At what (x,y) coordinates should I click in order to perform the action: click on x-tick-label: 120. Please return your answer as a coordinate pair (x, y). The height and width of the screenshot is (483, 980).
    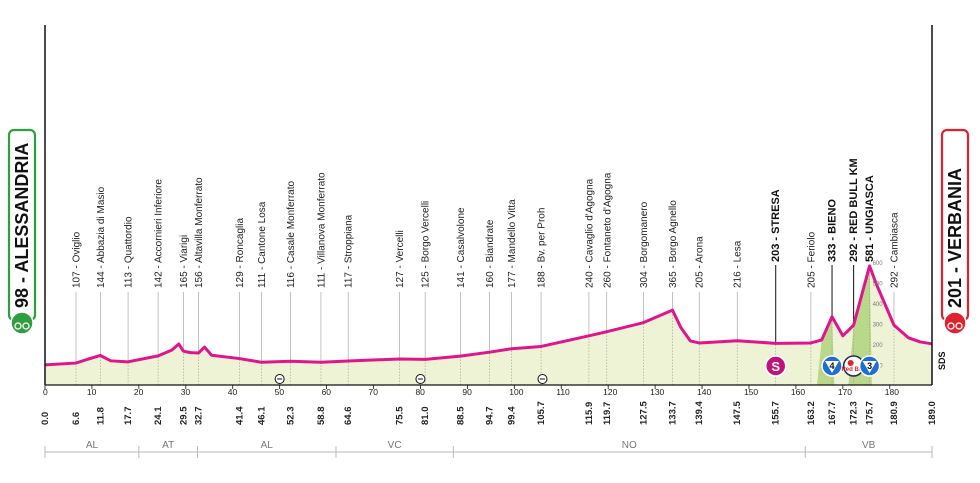
    Looking at the image, I should click on (610, 392).